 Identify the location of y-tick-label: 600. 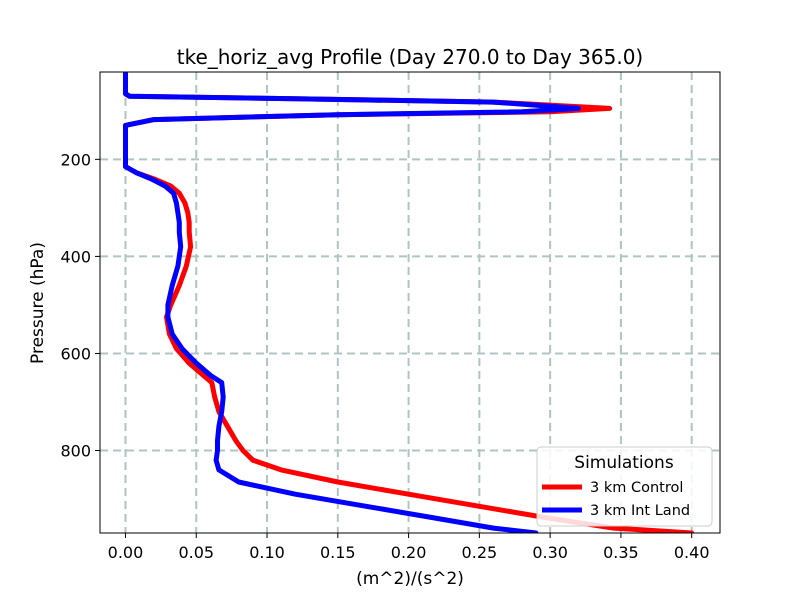
(75, 353).